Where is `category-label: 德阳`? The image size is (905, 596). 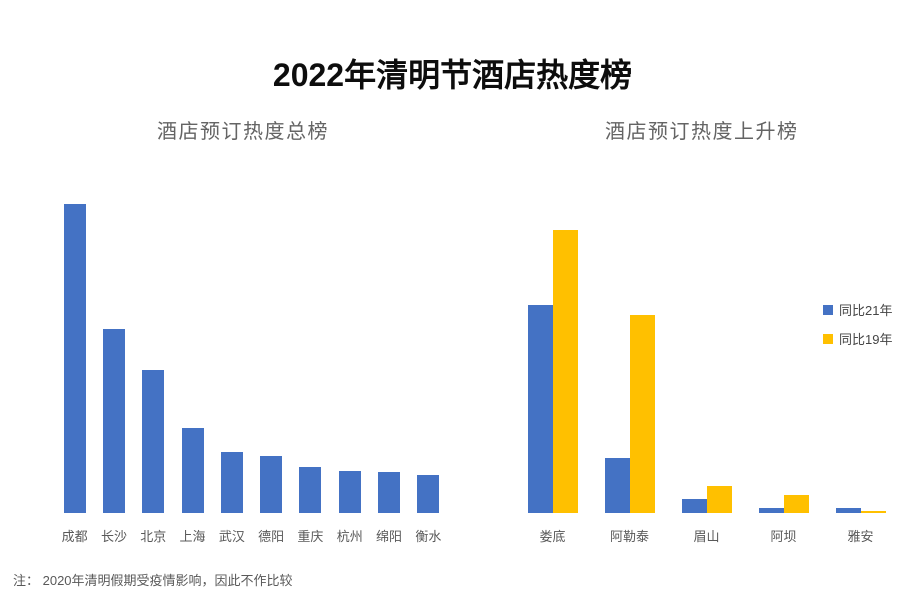 category-label: 德阳 is located at coordinates (271, 536).